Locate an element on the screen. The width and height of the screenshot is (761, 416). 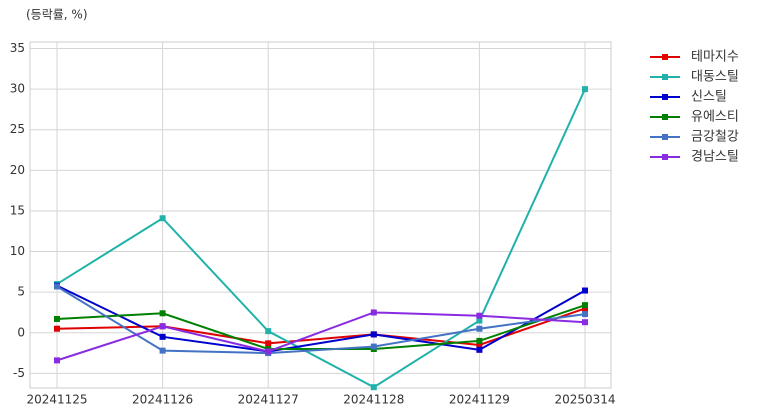
x-tick-label: 20241129 is located at coordinates (479, 400).